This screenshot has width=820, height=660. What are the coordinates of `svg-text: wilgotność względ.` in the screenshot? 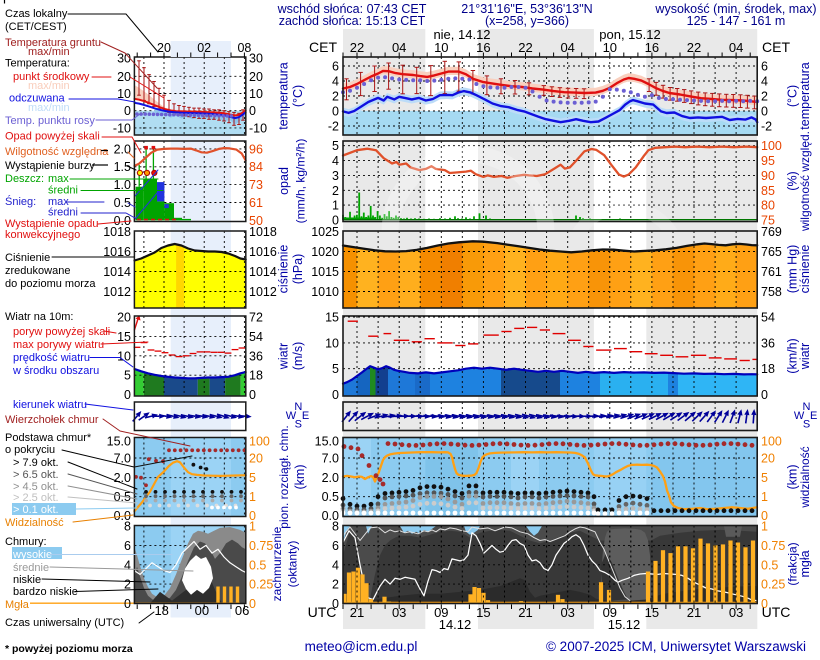 It's located at (805, 181).